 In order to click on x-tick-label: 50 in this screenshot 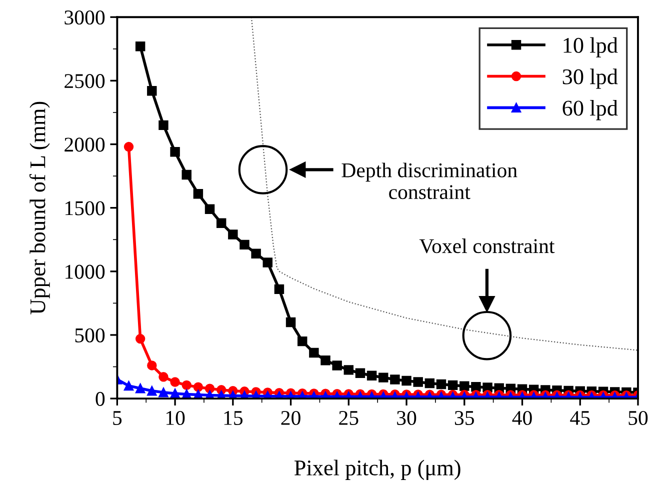, I will do `click(638, 417)`.